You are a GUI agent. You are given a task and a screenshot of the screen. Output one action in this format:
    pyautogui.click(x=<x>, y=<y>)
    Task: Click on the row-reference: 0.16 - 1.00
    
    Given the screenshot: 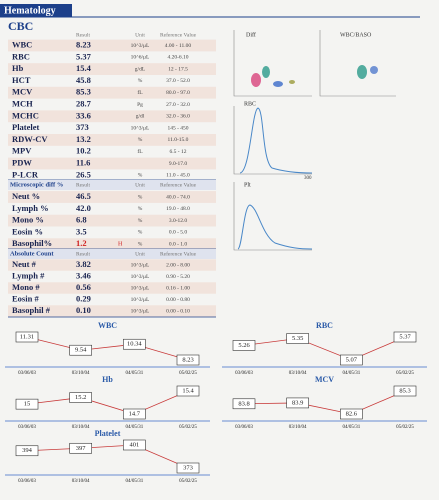 What is the action you would take?
    pyautogui.click(x=178, y=288)
    